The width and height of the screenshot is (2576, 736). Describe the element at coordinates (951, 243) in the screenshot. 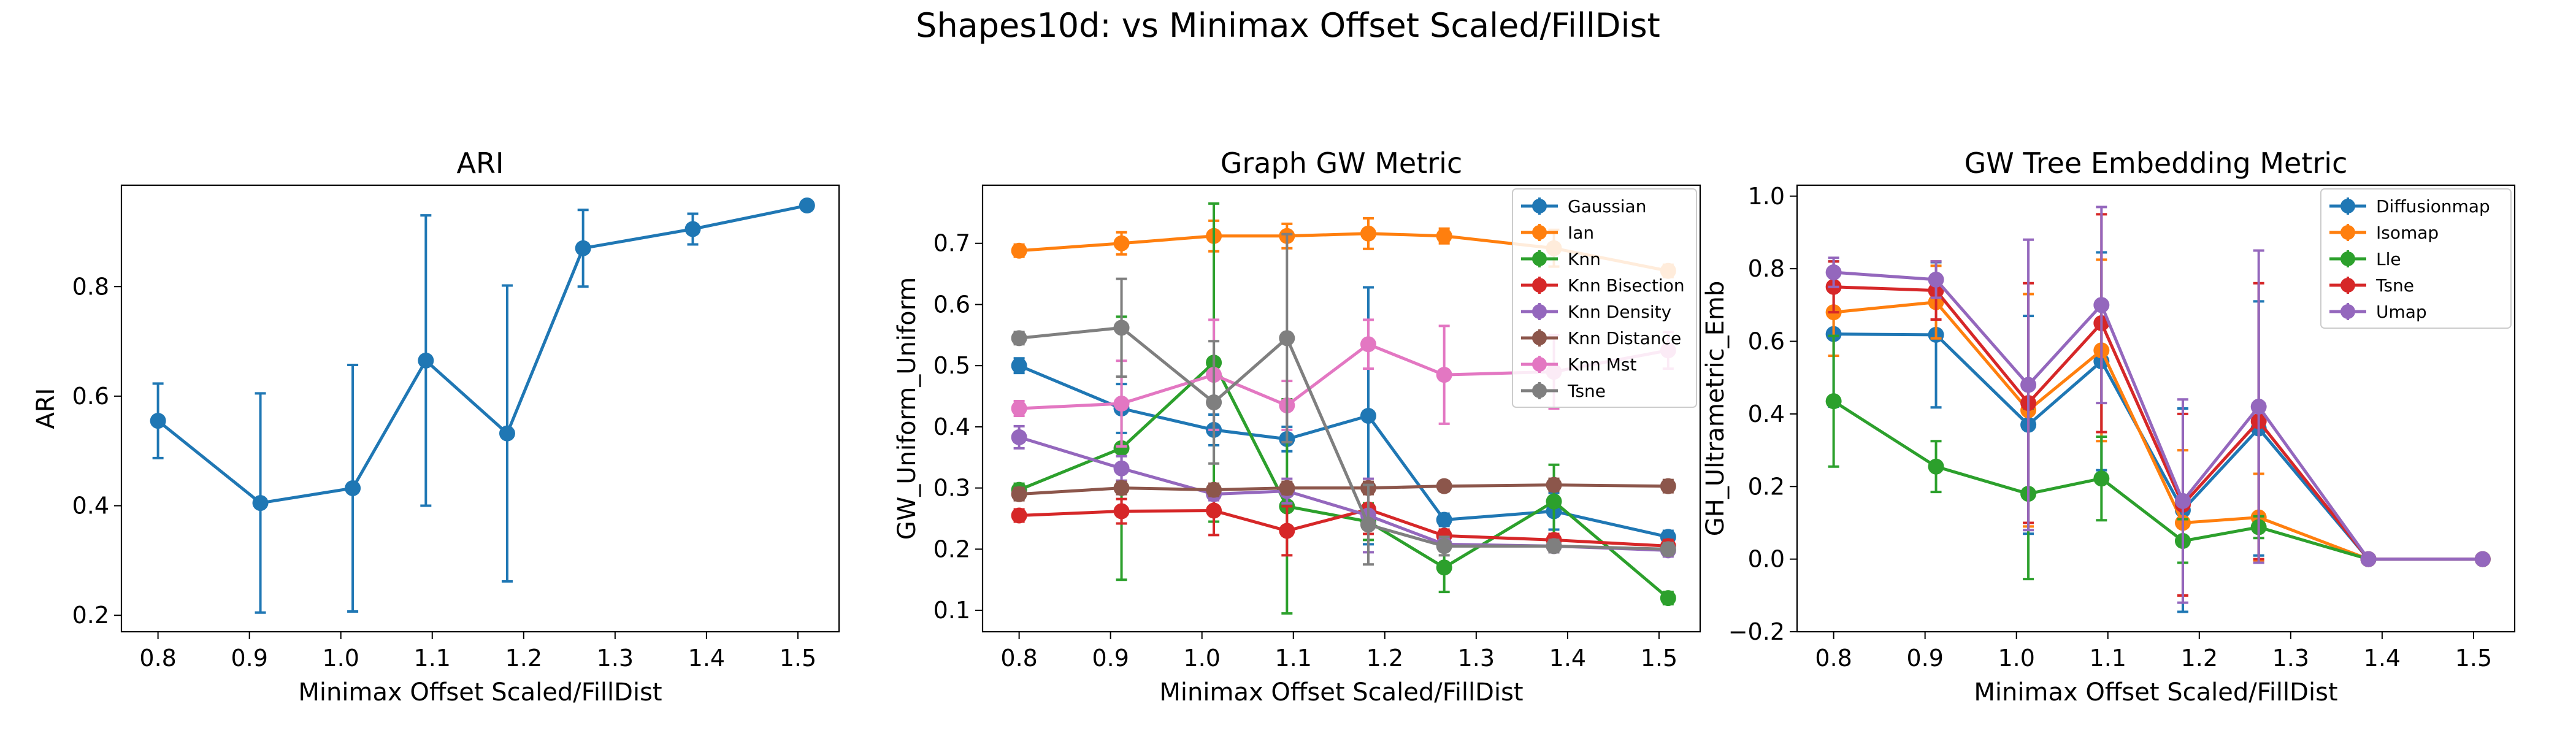

I see `y-tick-label: 0.7` at that location.